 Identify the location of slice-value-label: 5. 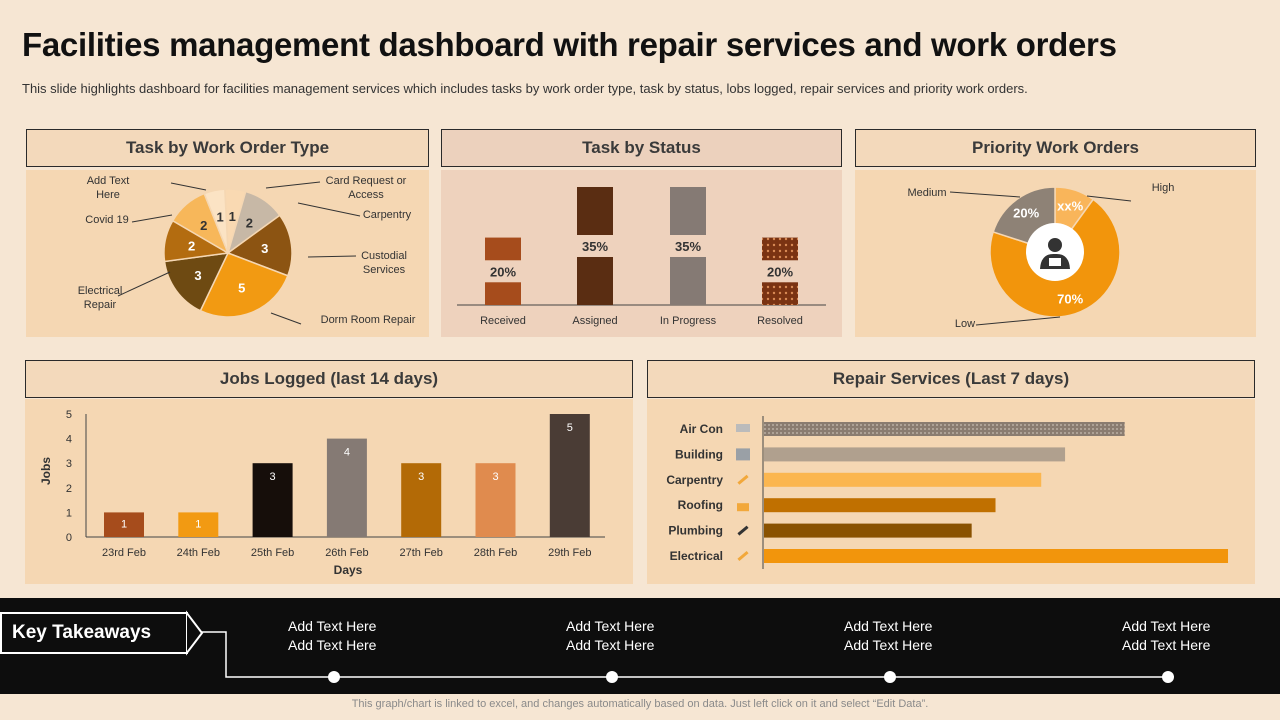
(241, 287).